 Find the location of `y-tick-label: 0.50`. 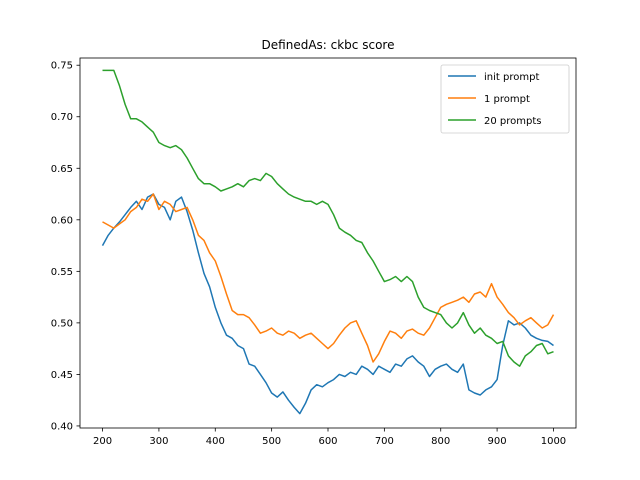

y-tick-label: 0.50 is located at coordinates (62, 323).